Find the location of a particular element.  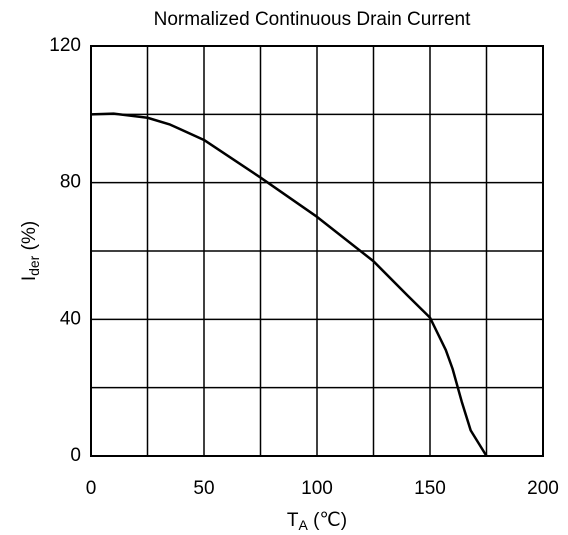

x-label-unit: (℃) is located at coordinates (327, 520).